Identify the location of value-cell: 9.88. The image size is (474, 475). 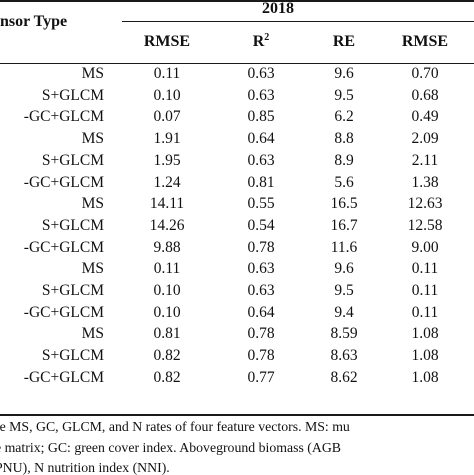
(167, 247).